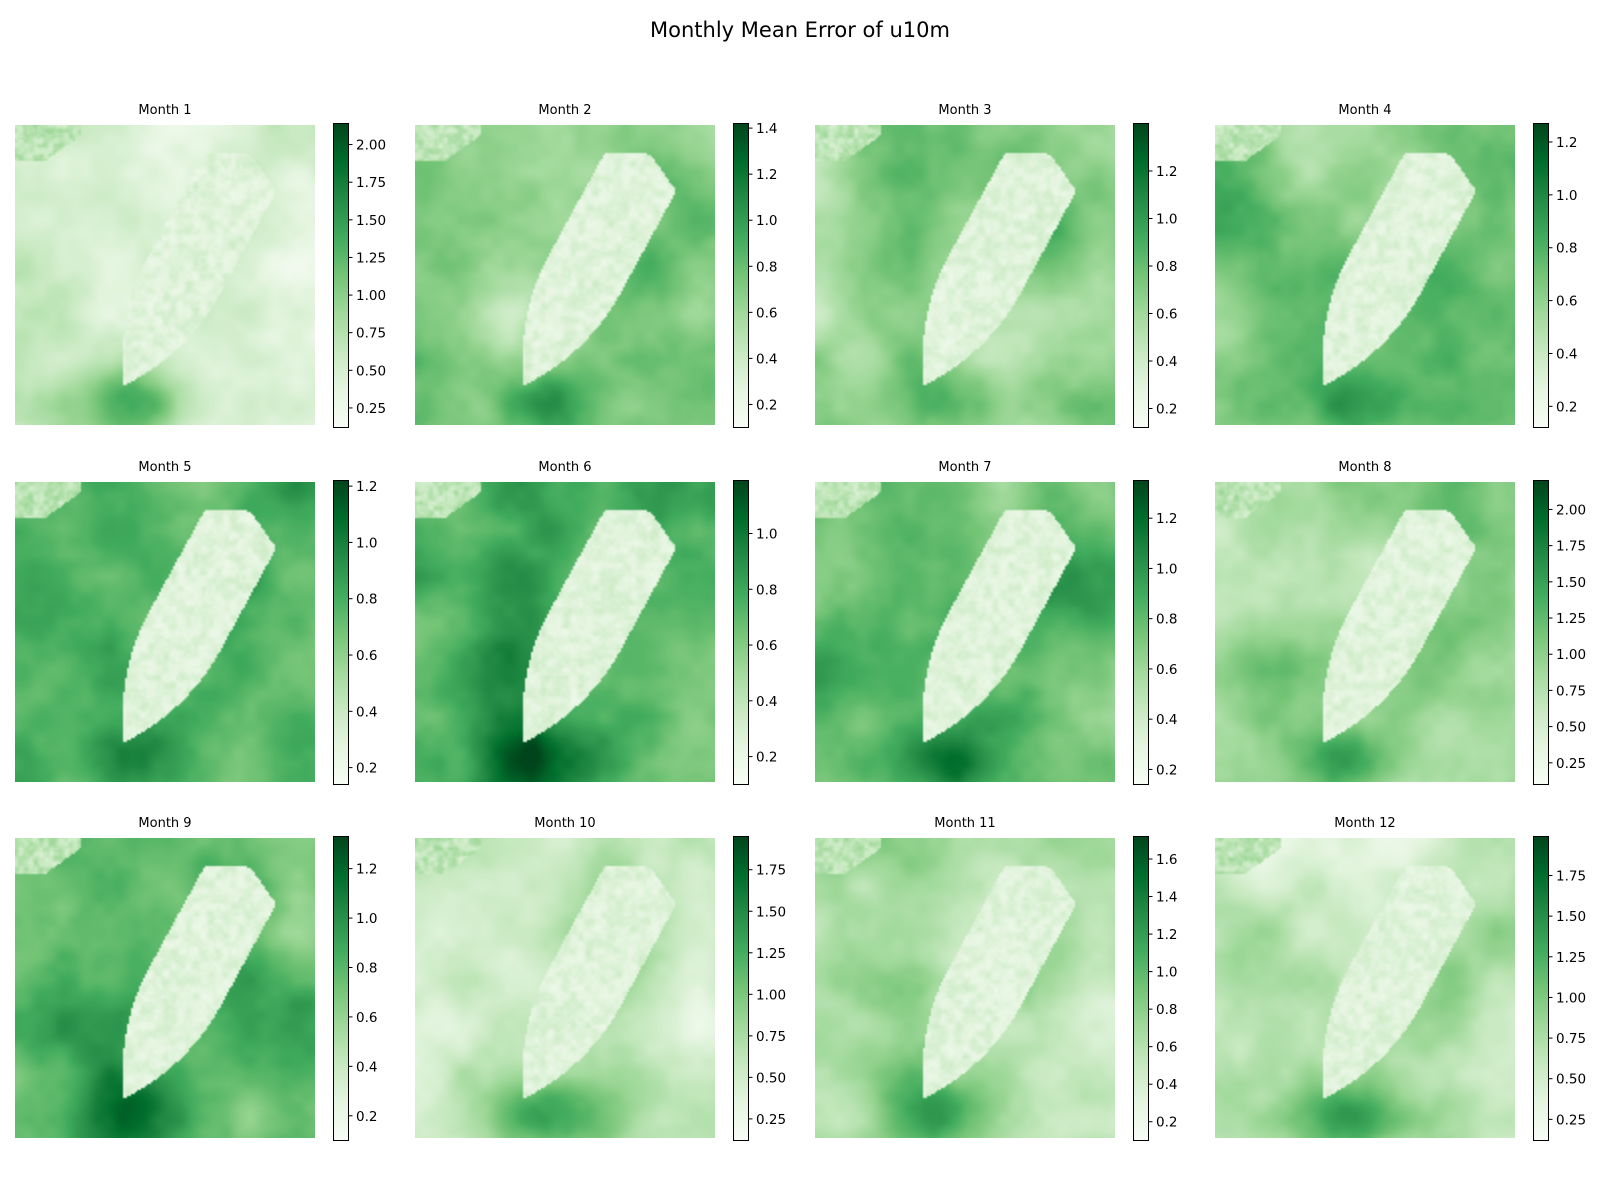 This screenshot has height=1200, width=1600. I want to click on panel-title: Month 9, so click(165, 823).